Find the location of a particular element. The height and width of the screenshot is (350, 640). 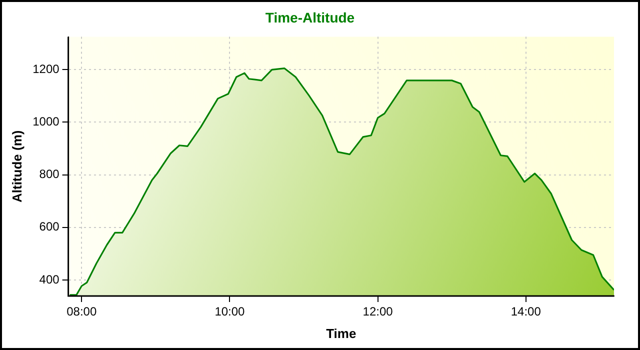

y-tick-label: 1000 is located at coordinates (46, 121).